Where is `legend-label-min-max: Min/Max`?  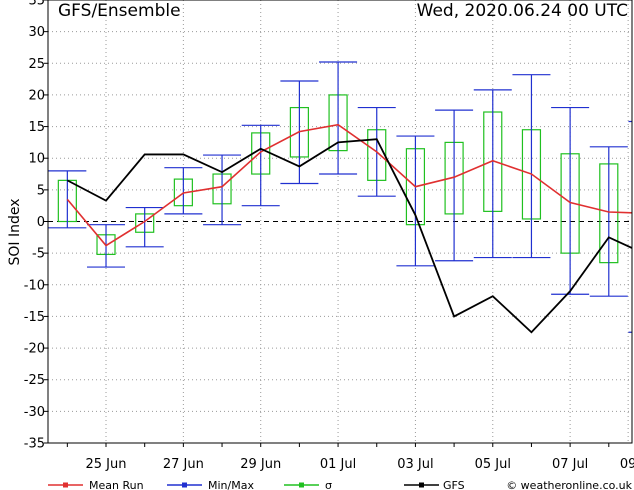
legend-label-min-max: Min/Max is located at coordinates (231, 484).